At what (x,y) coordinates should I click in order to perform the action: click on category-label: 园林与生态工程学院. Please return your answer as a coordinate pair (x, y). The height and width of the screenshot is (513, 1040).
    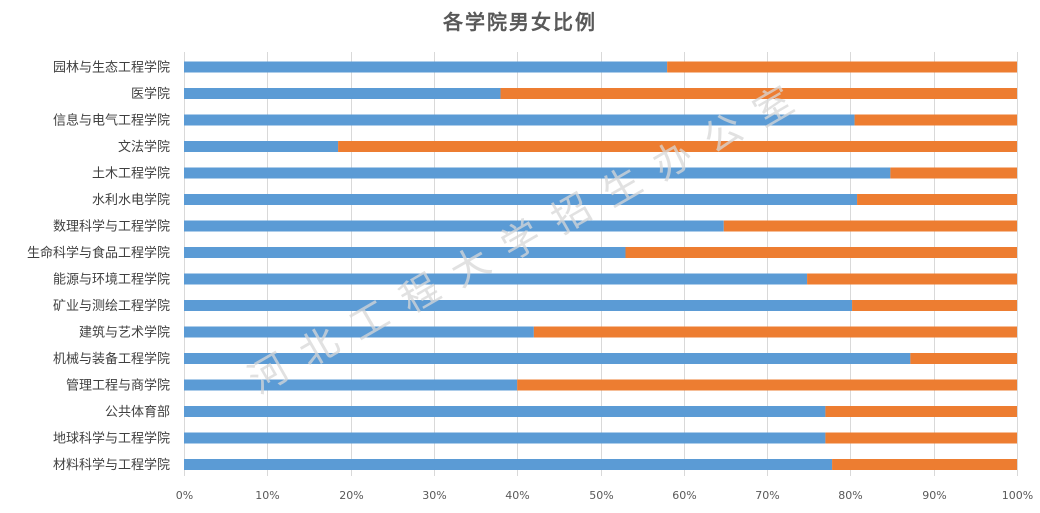
    Looking at the image, I should click on (111, 68).